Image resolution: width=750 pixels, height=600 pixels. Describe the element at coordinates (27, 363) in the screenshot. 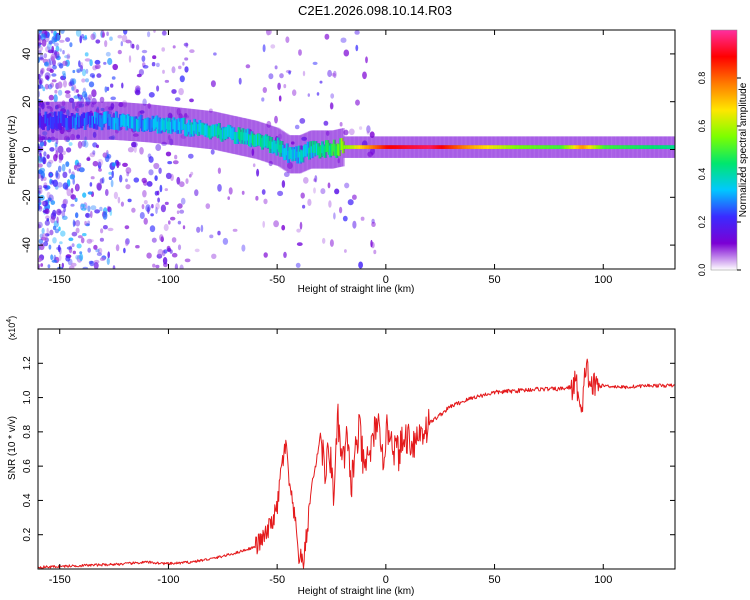

I see `snr-y-tick-label: 1.2` at that location.